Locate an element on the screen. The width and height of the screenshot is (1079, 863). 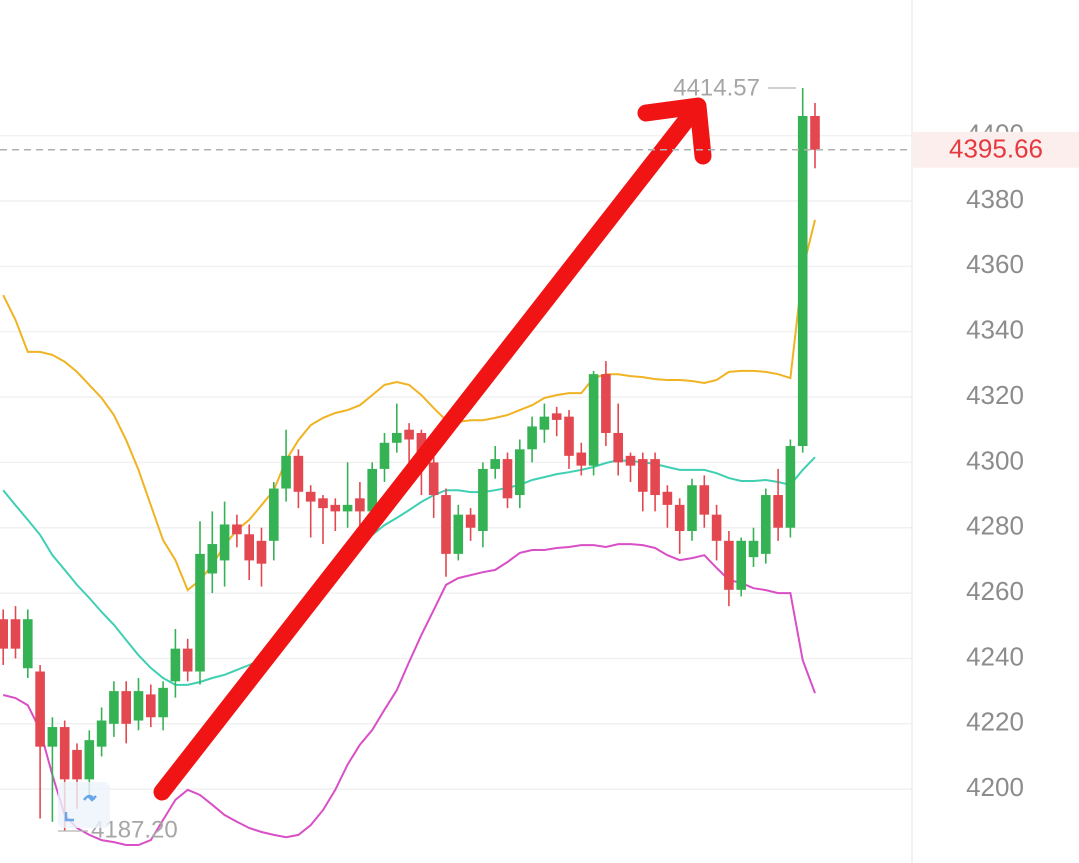
y-tick-label: 4380 is located at coordinates (995, 199).